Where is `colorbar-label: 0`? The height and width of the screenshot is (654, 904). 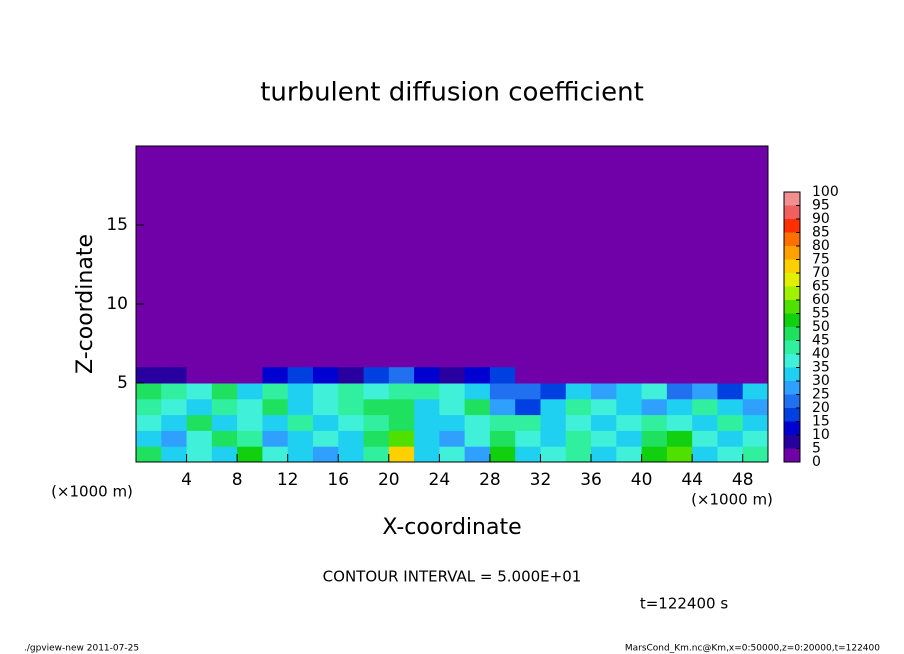 colorbar-label: 0 is located at coordinates (816, 462).